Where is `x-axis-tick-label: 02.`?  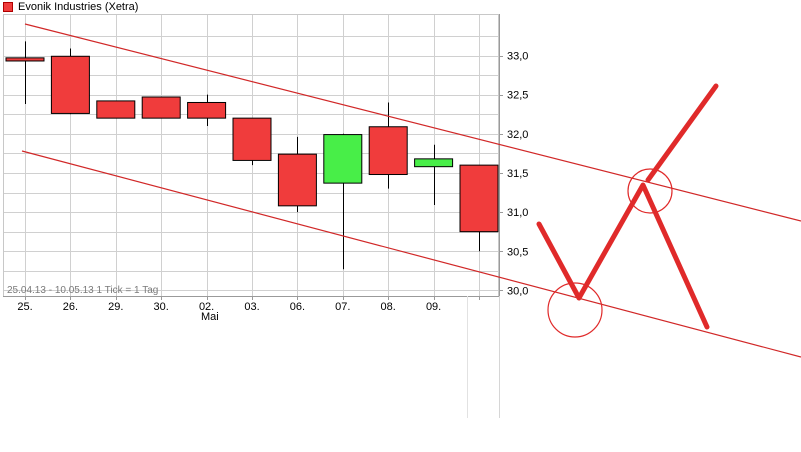 x-axis-tick-label: 02. is located at coordinates (206, 307).